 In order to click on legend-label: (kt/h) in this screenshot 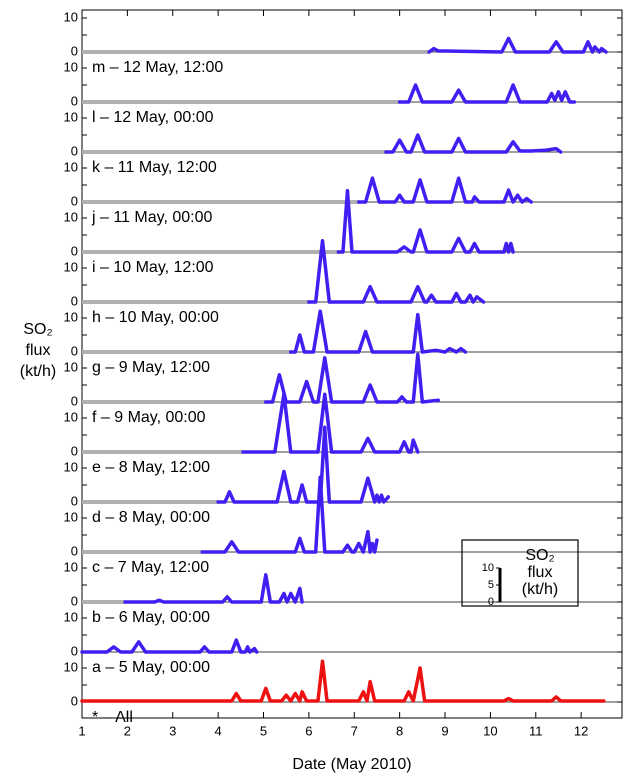, I will do `click(540, 589)`.